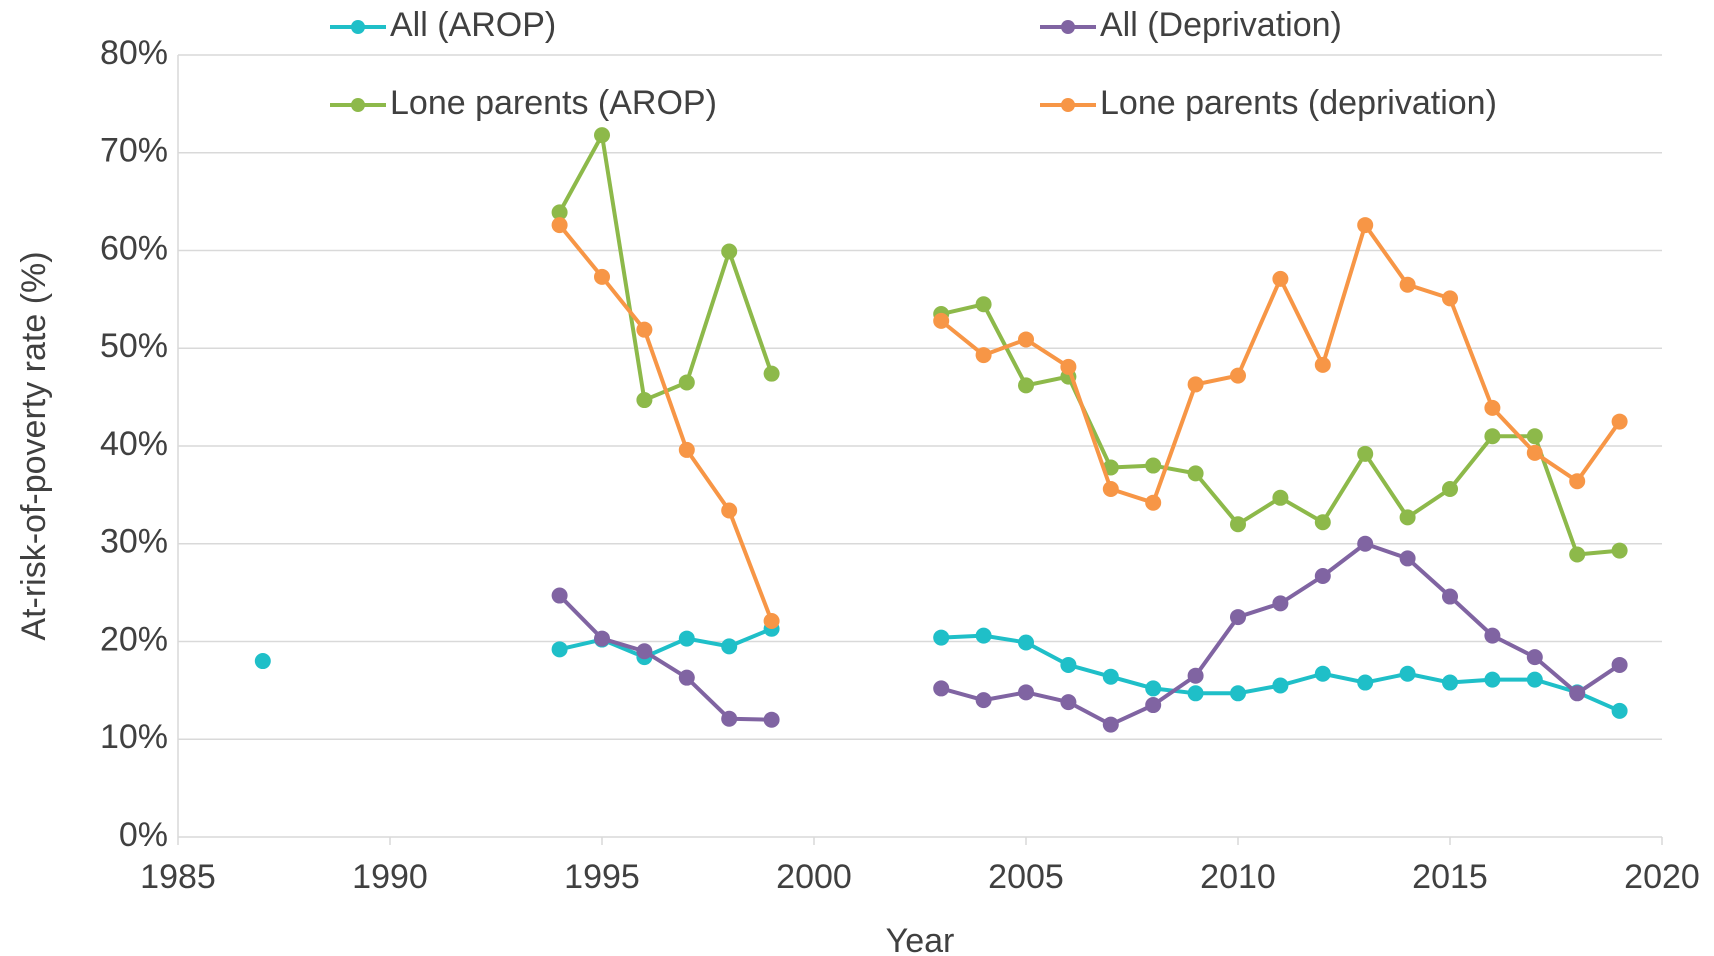  What do you see at coordinates (1238, 877) in the screenshot?
I see `x-tick-label: 2010` at bounding box center [1238, 877].